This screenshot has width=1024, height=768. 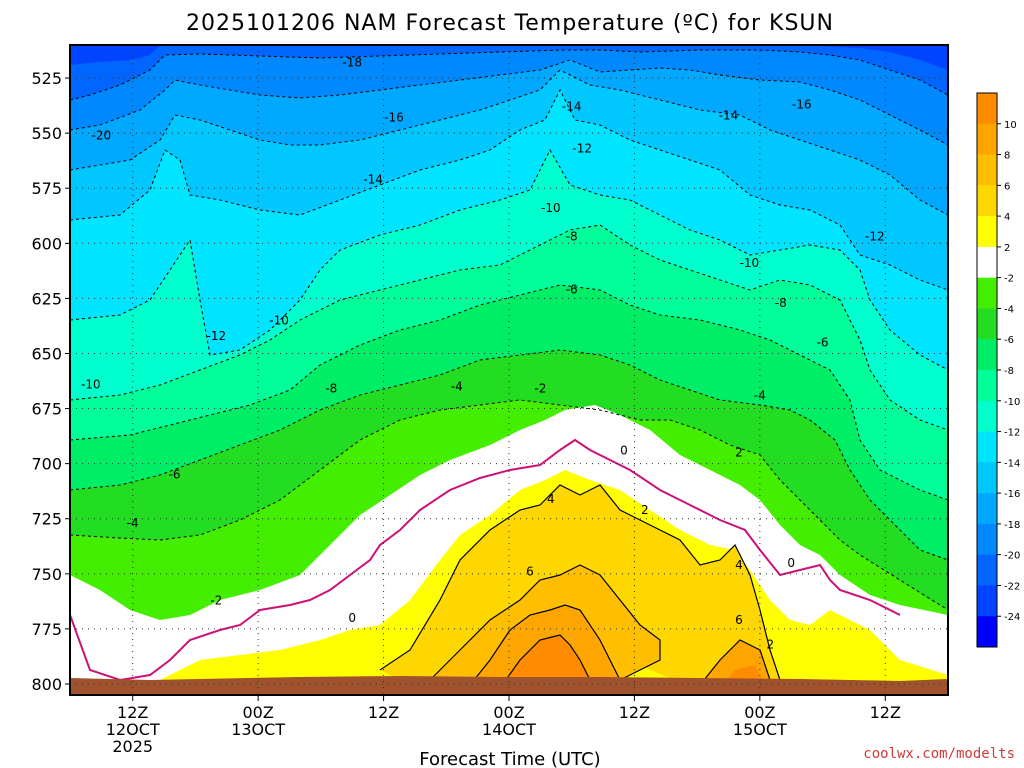 What do you see at coordinates (46, 629) in the screenshot?
I see `y-tick-label: 775` at bounding box center [46, 629].